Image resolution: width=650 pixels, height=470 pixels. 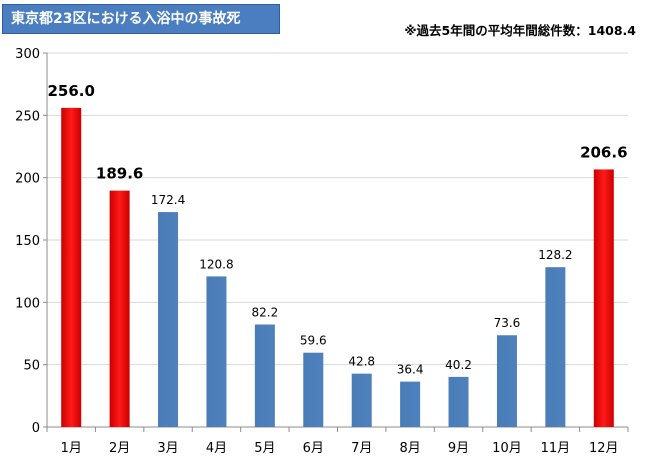 What do you see at coordinates (313, 448) in the screenshot?
I see `x-tick-label: 6月` at bounding box center [313, 448].